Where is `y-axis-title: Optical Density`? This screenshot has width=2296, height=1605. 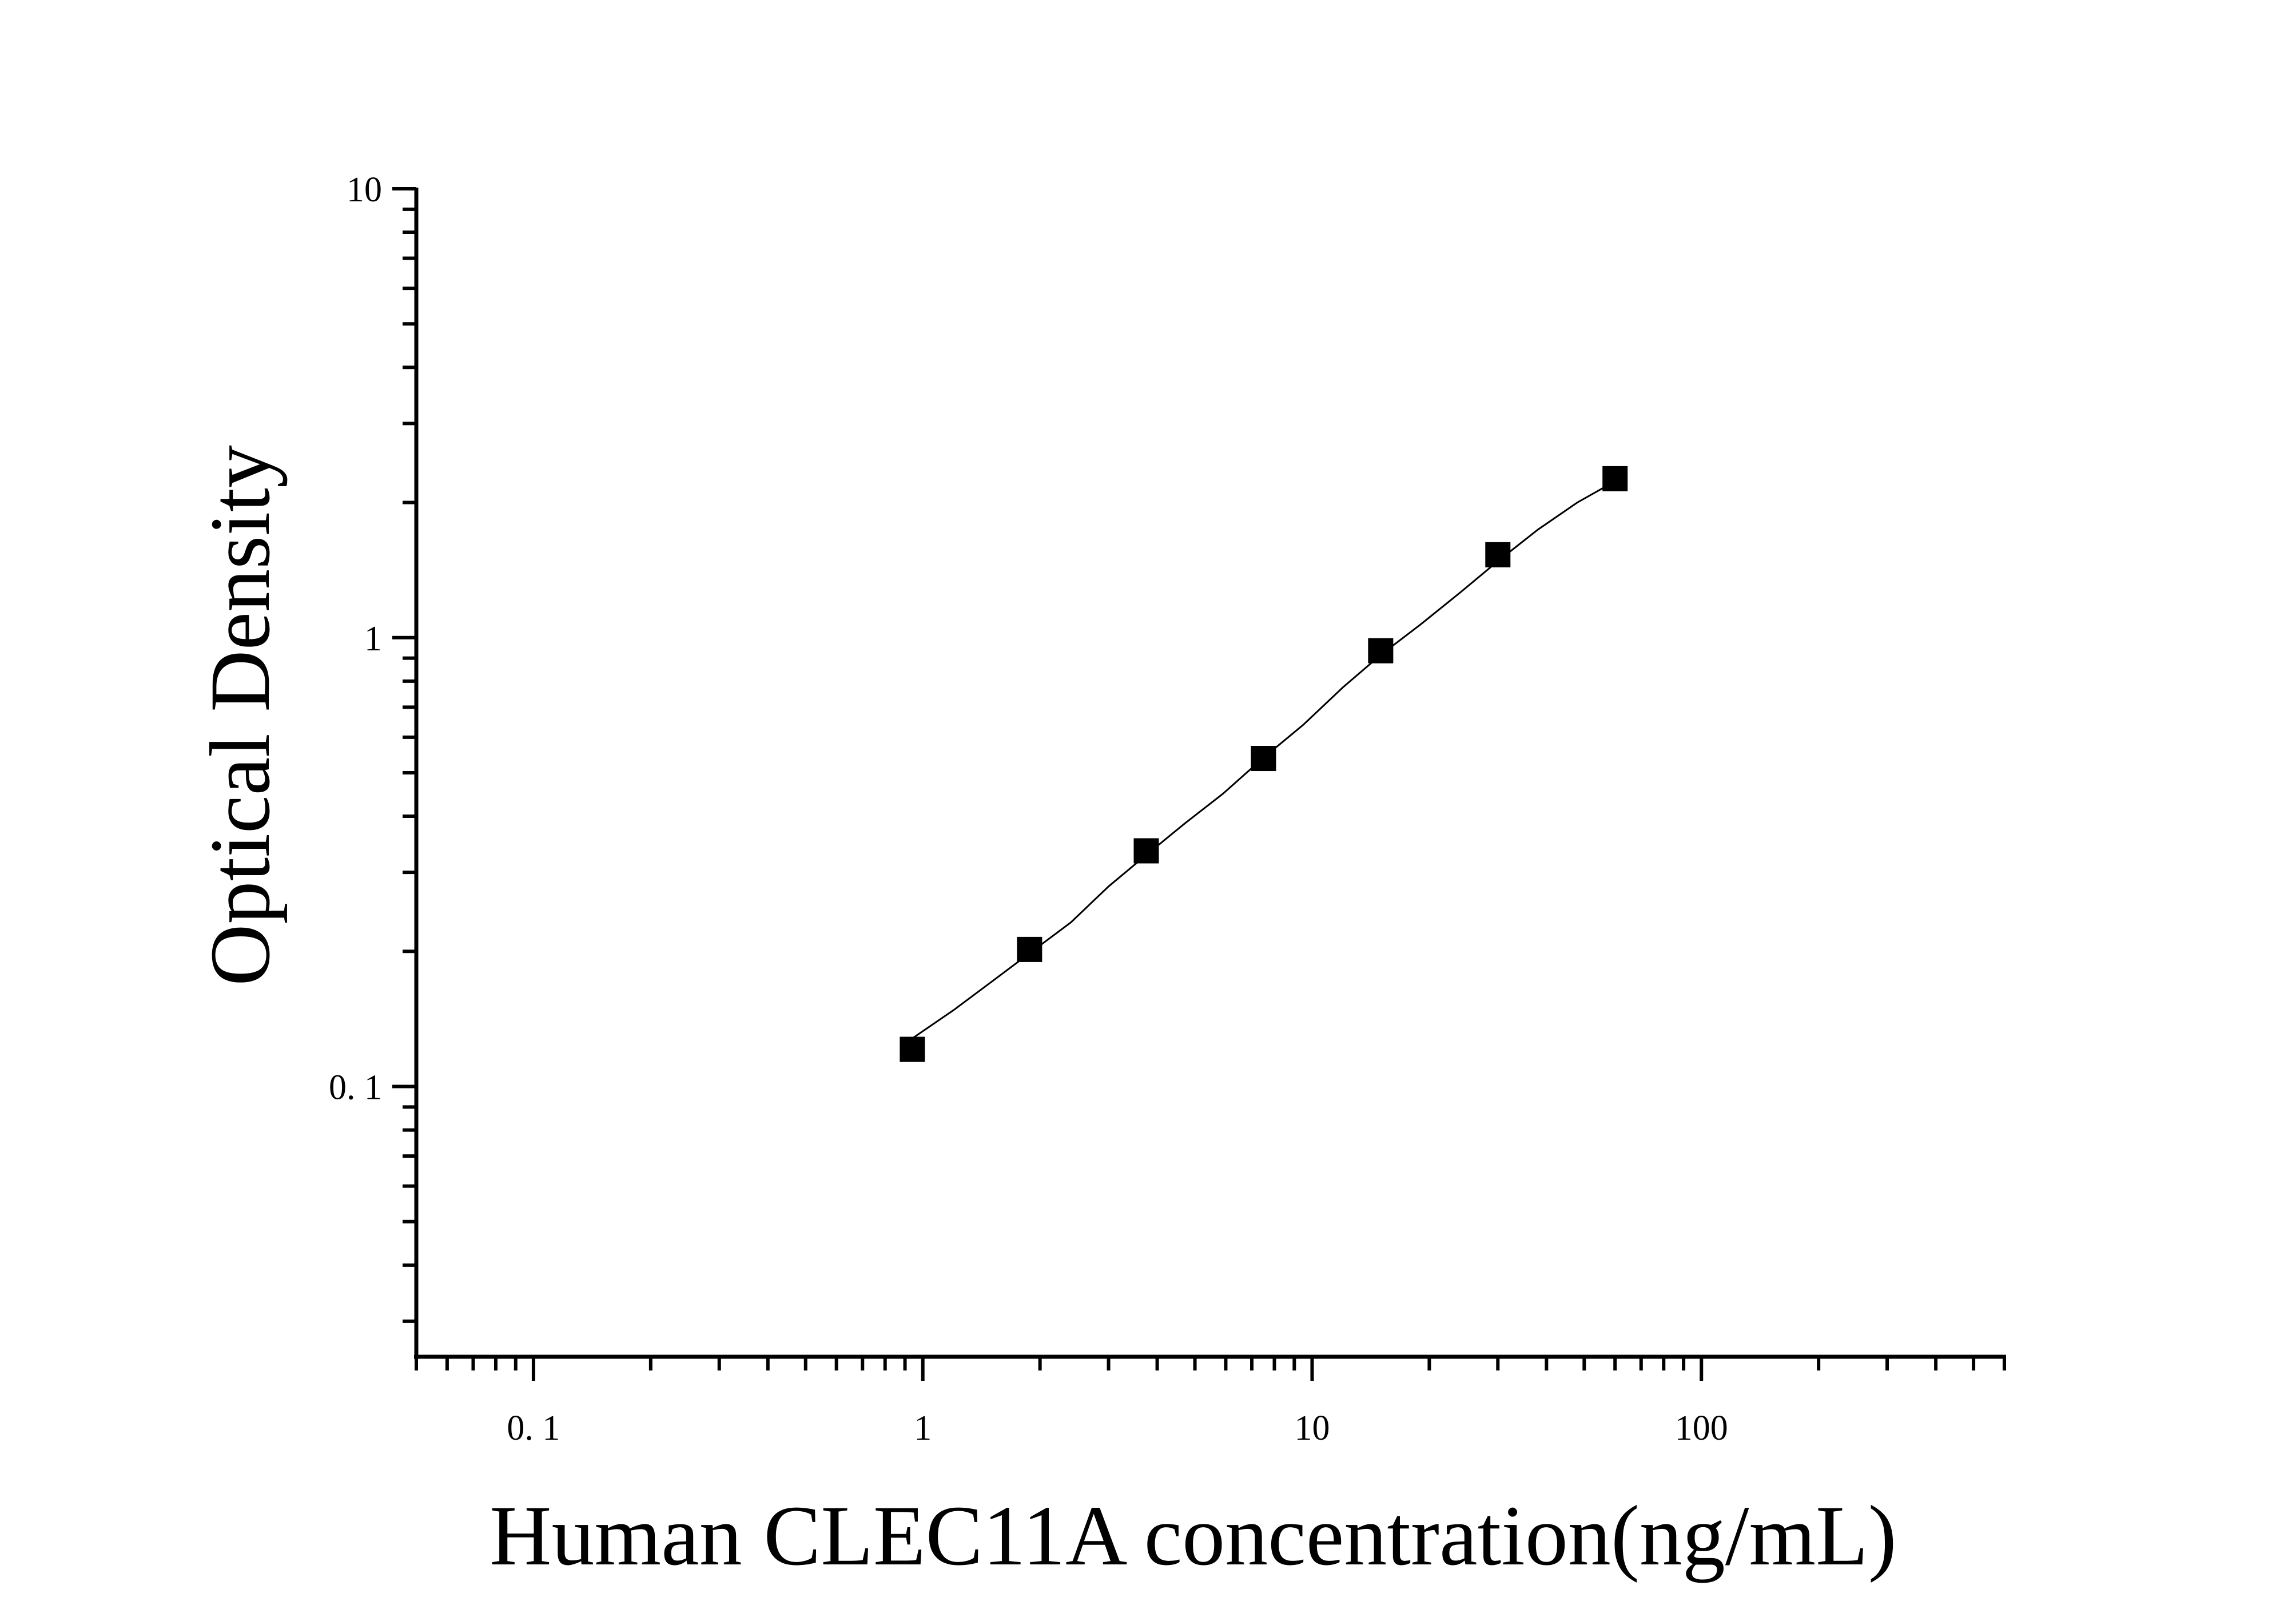 y-axis-title: Optical Density is located at coordinates (241, 715).